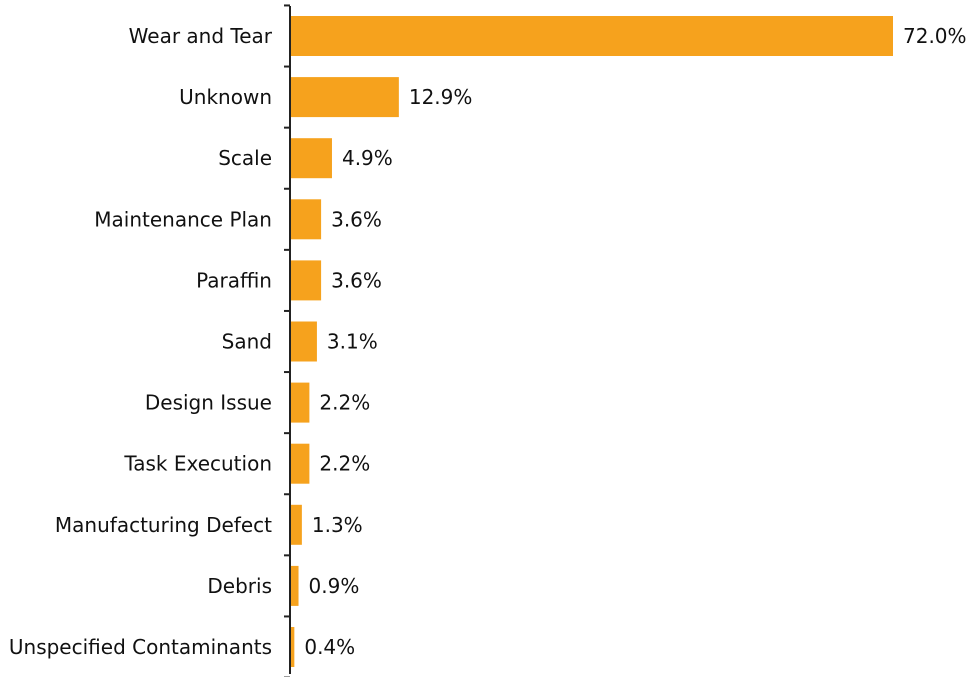 The image size is (973, 677). What do you see at coordinates (197, 464) in the screenshot?
I see `category-label: Task Execution` at bounding box center [197, 464].